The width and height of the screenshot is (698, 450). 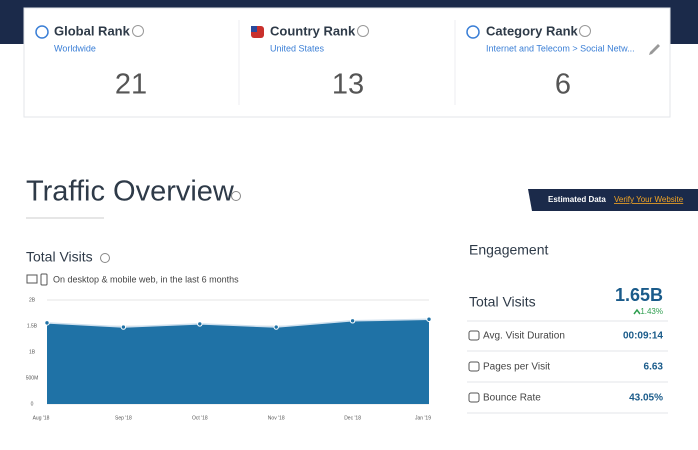 What do you see at coordinates (532, 30) in the screenshot?
I see `rank-title: Category Rank` at bounding box center [532, 30].